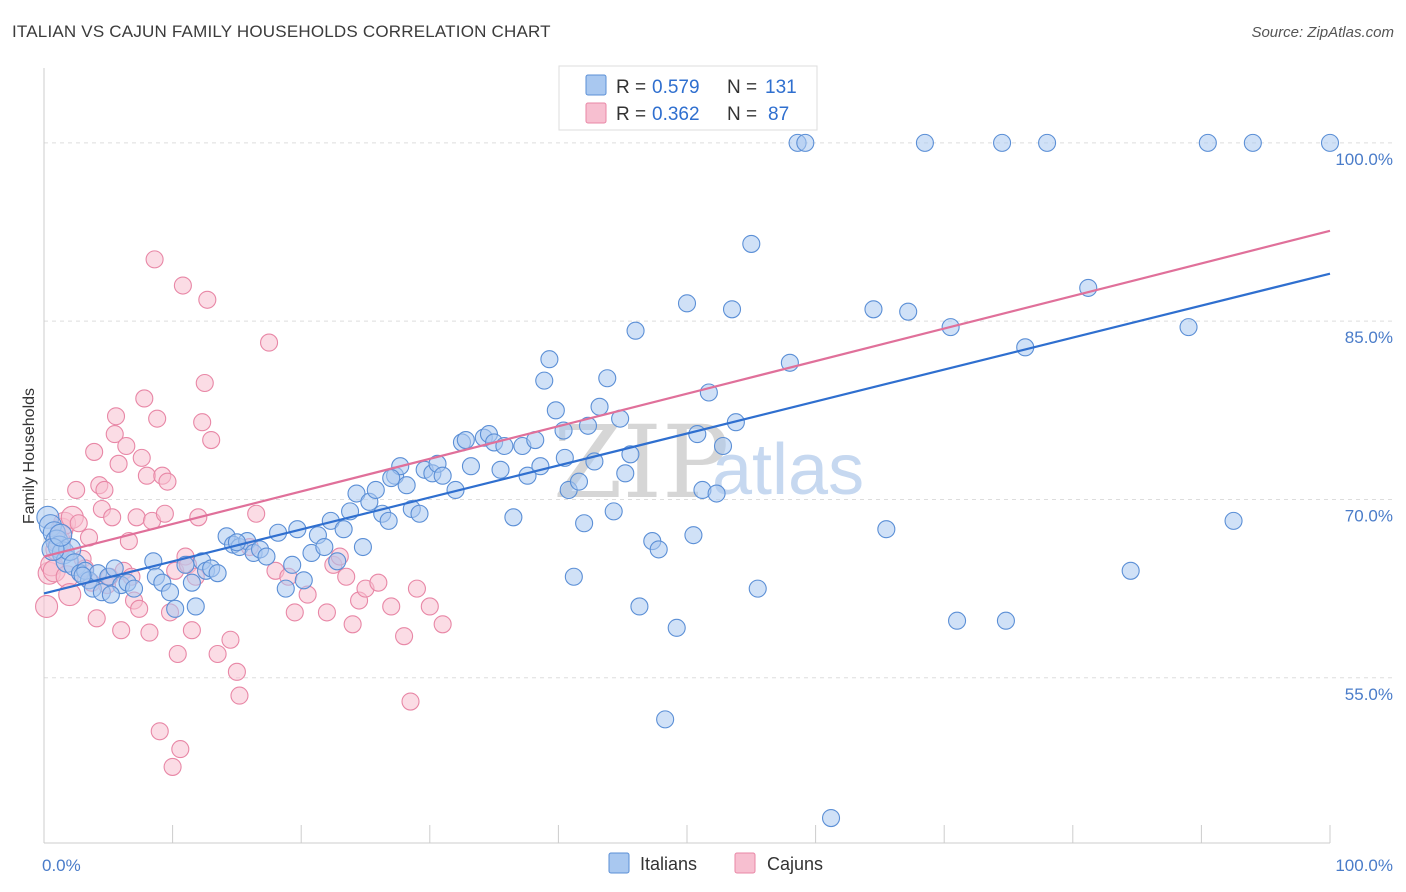  What do you see at coordinates (781, 87) in the screenshot?
I see `legend-italians-n-value: 131` at bounding box center [781, 87].